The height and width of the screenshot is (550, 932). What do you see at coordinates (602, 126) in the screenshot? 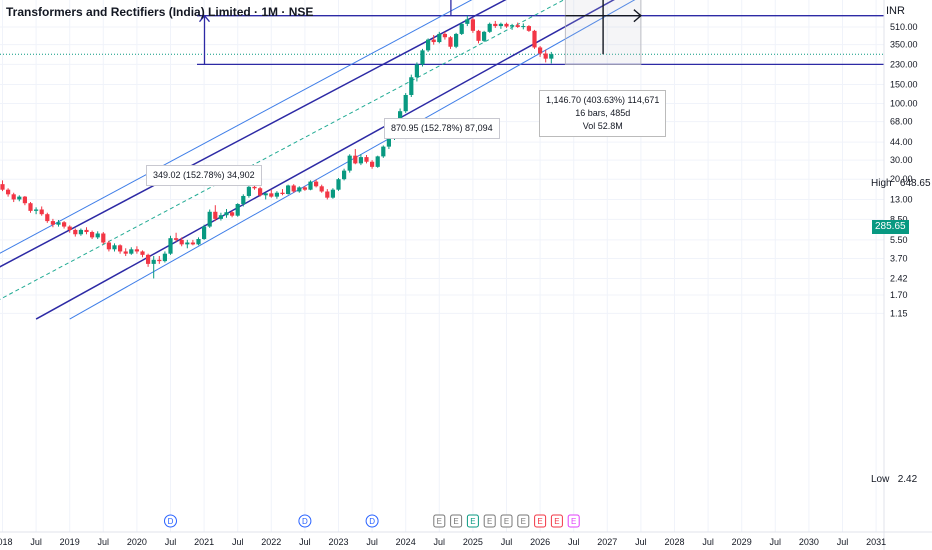
I see `projection-volume: Vol 52.8M` at bounding box center [602, 126].